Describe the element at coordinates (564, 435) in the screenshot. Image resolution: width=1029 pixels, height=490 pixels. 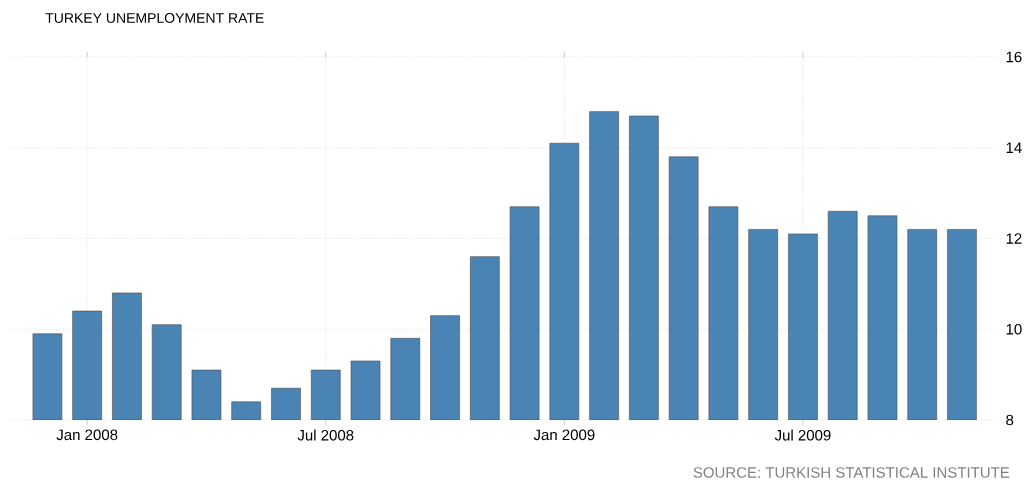
I see `x-tick-label: Jan 2009` at that location.